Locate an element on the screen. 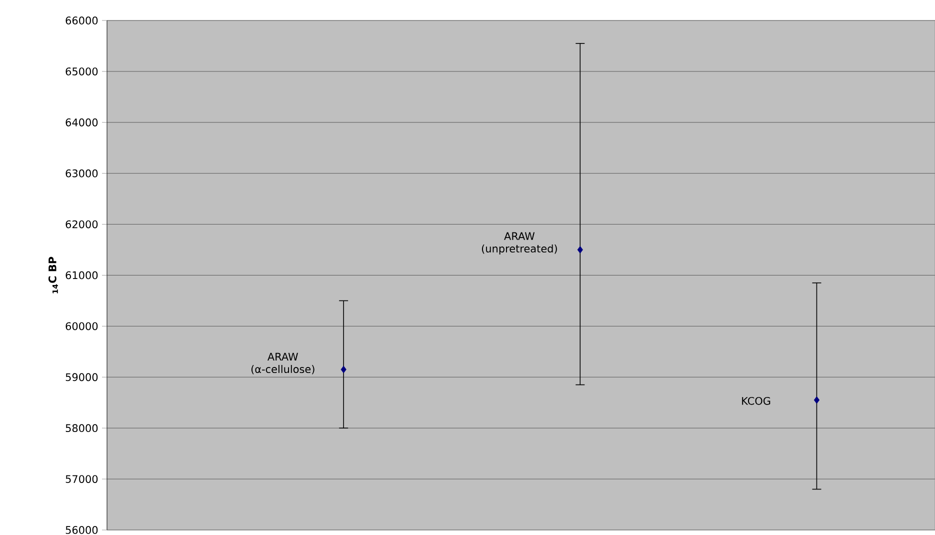 This screenshot has height=535, width=935. annotation: KCOG is located at coordinates (756, 400).